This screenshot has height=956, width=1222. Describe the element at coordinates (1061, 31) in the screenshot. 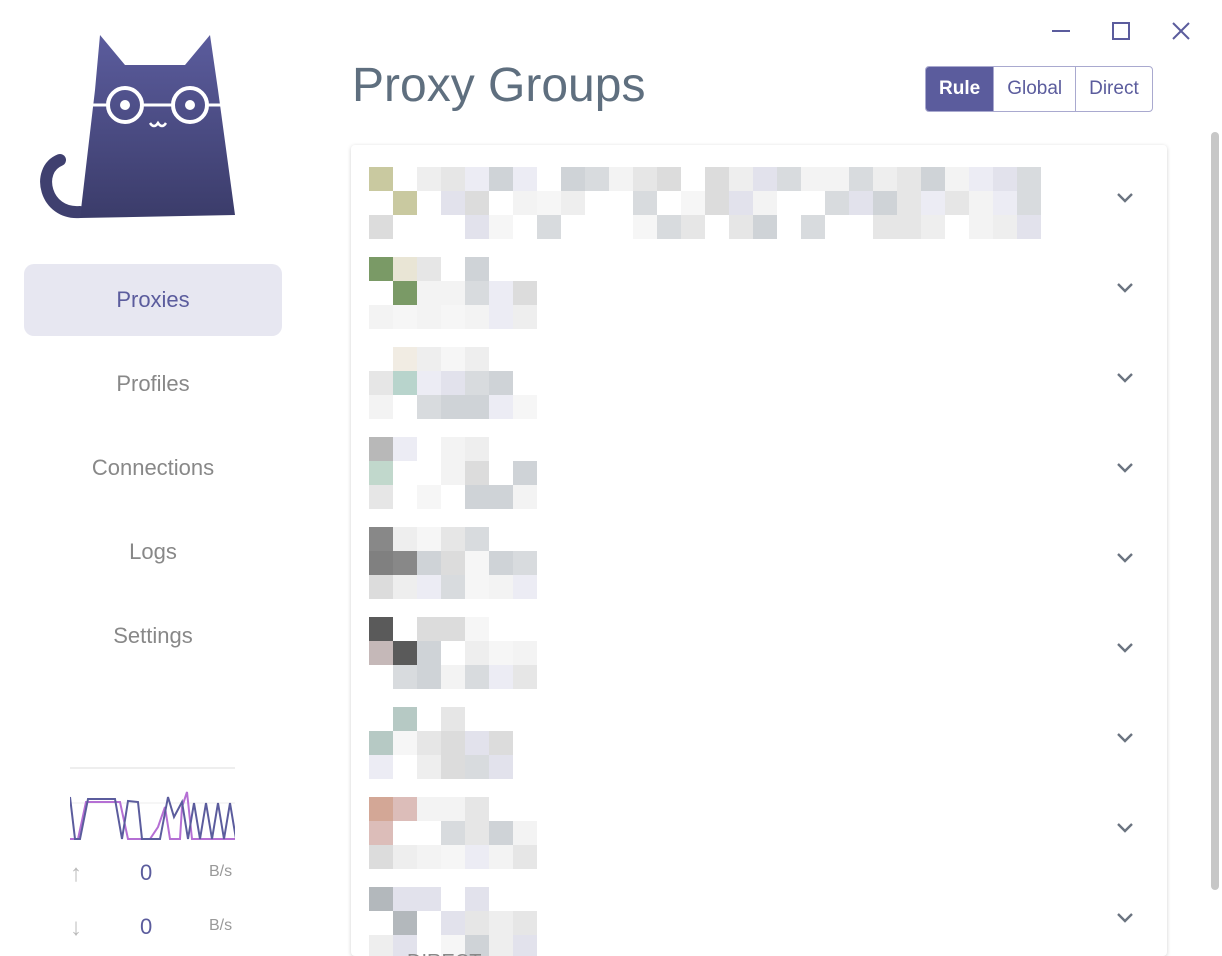

I see `minimize-button` at that location.